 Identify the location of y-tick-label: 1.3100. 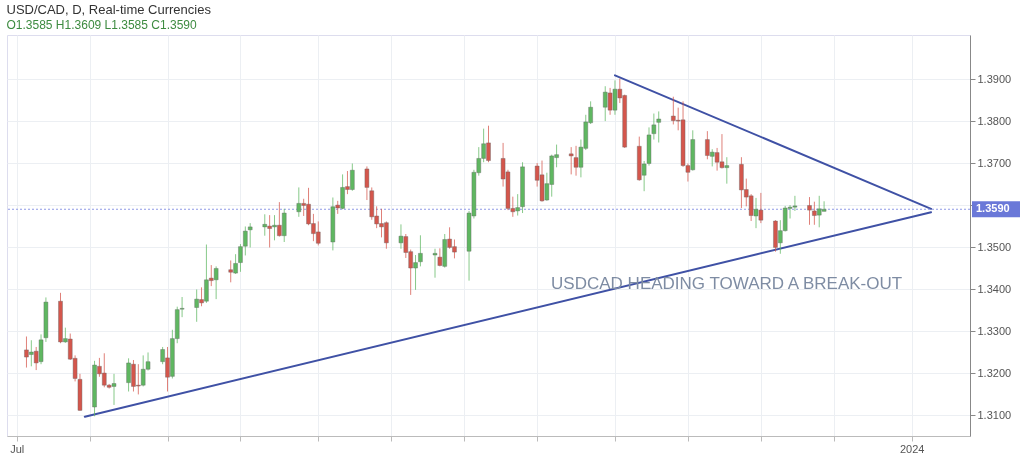
(994, 414).